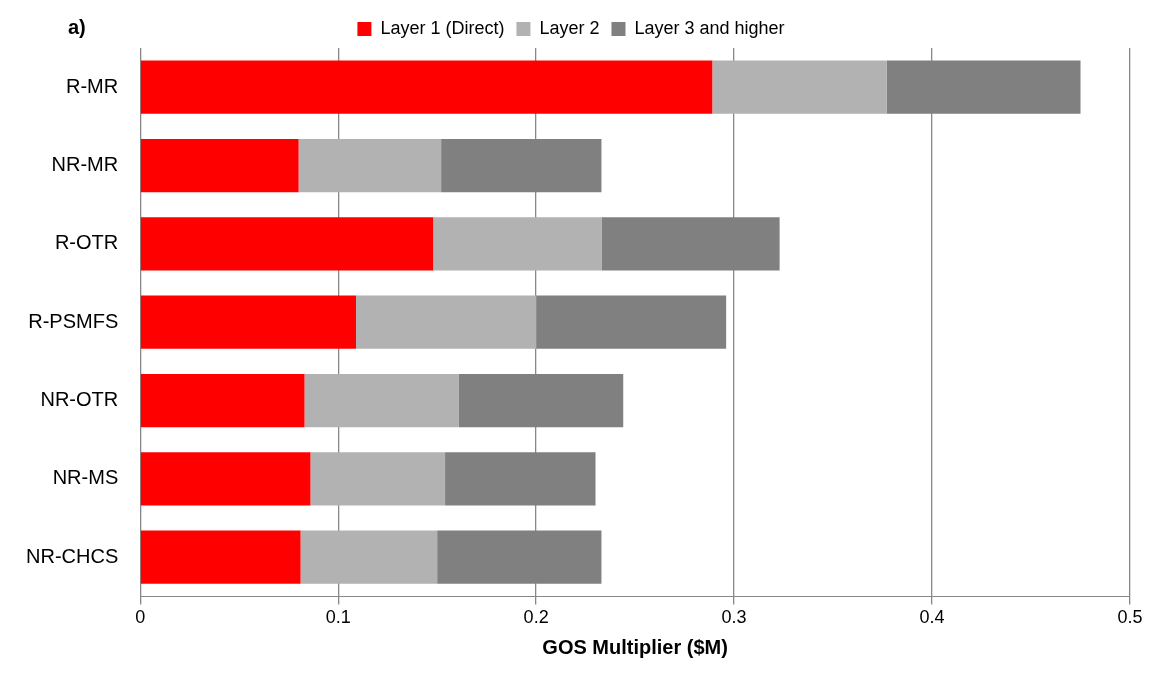 The height and width of the screenshot is (679, 1167). I want to click on y-tick-label: R-MR, so click(92, 85).